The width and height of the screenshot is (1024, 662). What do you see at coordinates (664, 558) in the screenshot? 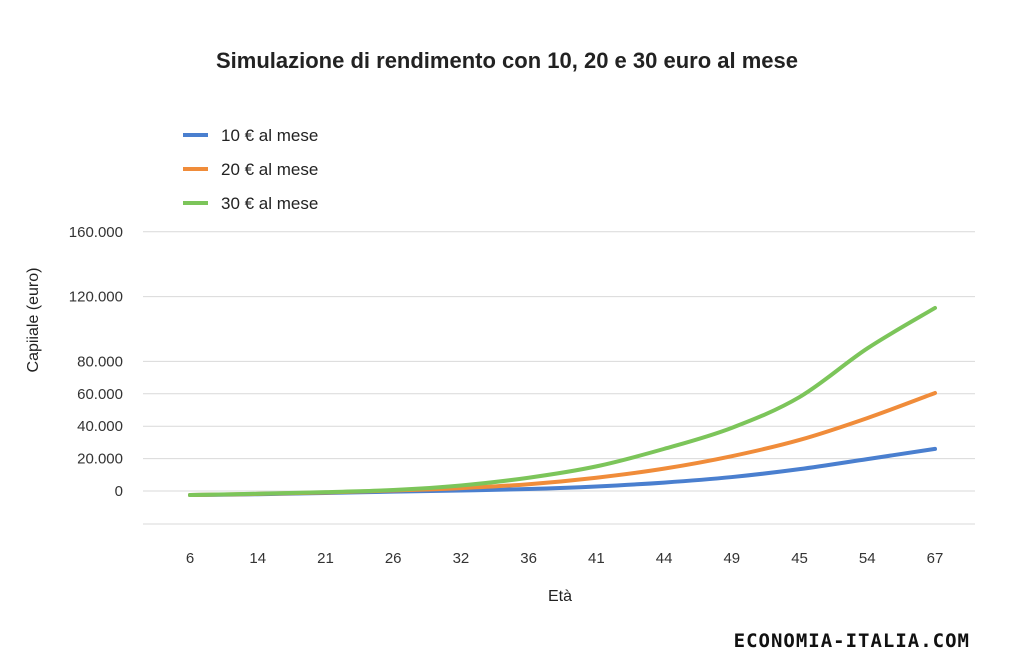
I see `x-tick-label: 44` at bounding box center [664, 558].